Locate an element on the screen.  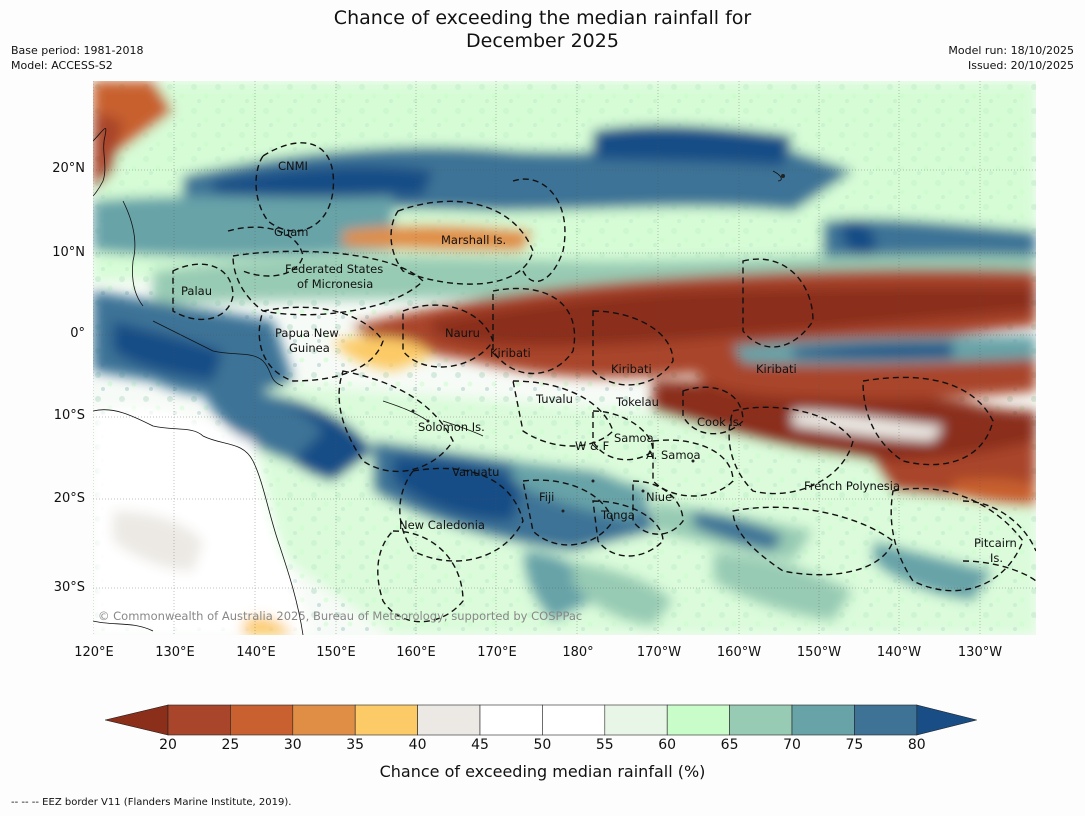
model-name: Model: ACCESS-S2 is located at coordinates (62, 65).